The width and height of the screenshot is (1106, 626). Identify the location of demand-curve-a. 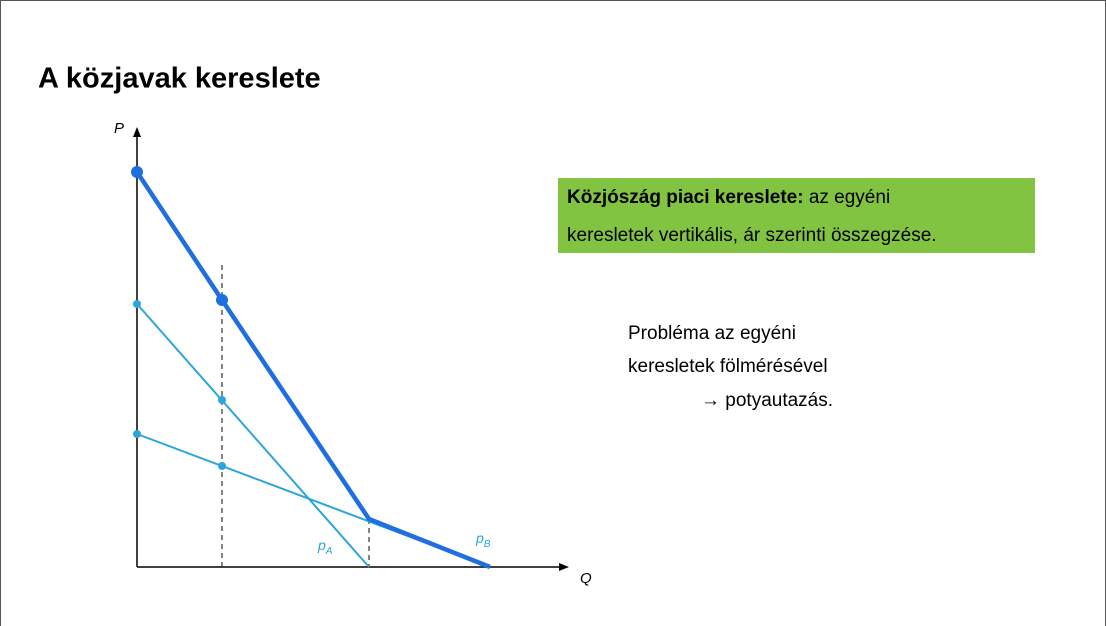
(253, 435).